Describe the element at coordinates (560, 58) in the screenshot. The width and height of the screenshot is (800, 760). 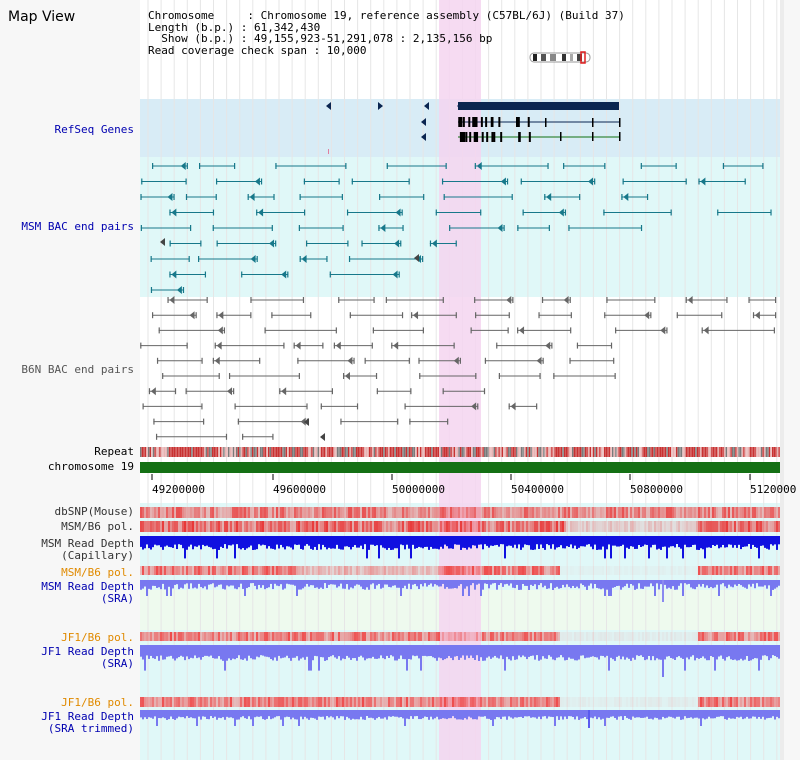
I see `ideogram` at that location.